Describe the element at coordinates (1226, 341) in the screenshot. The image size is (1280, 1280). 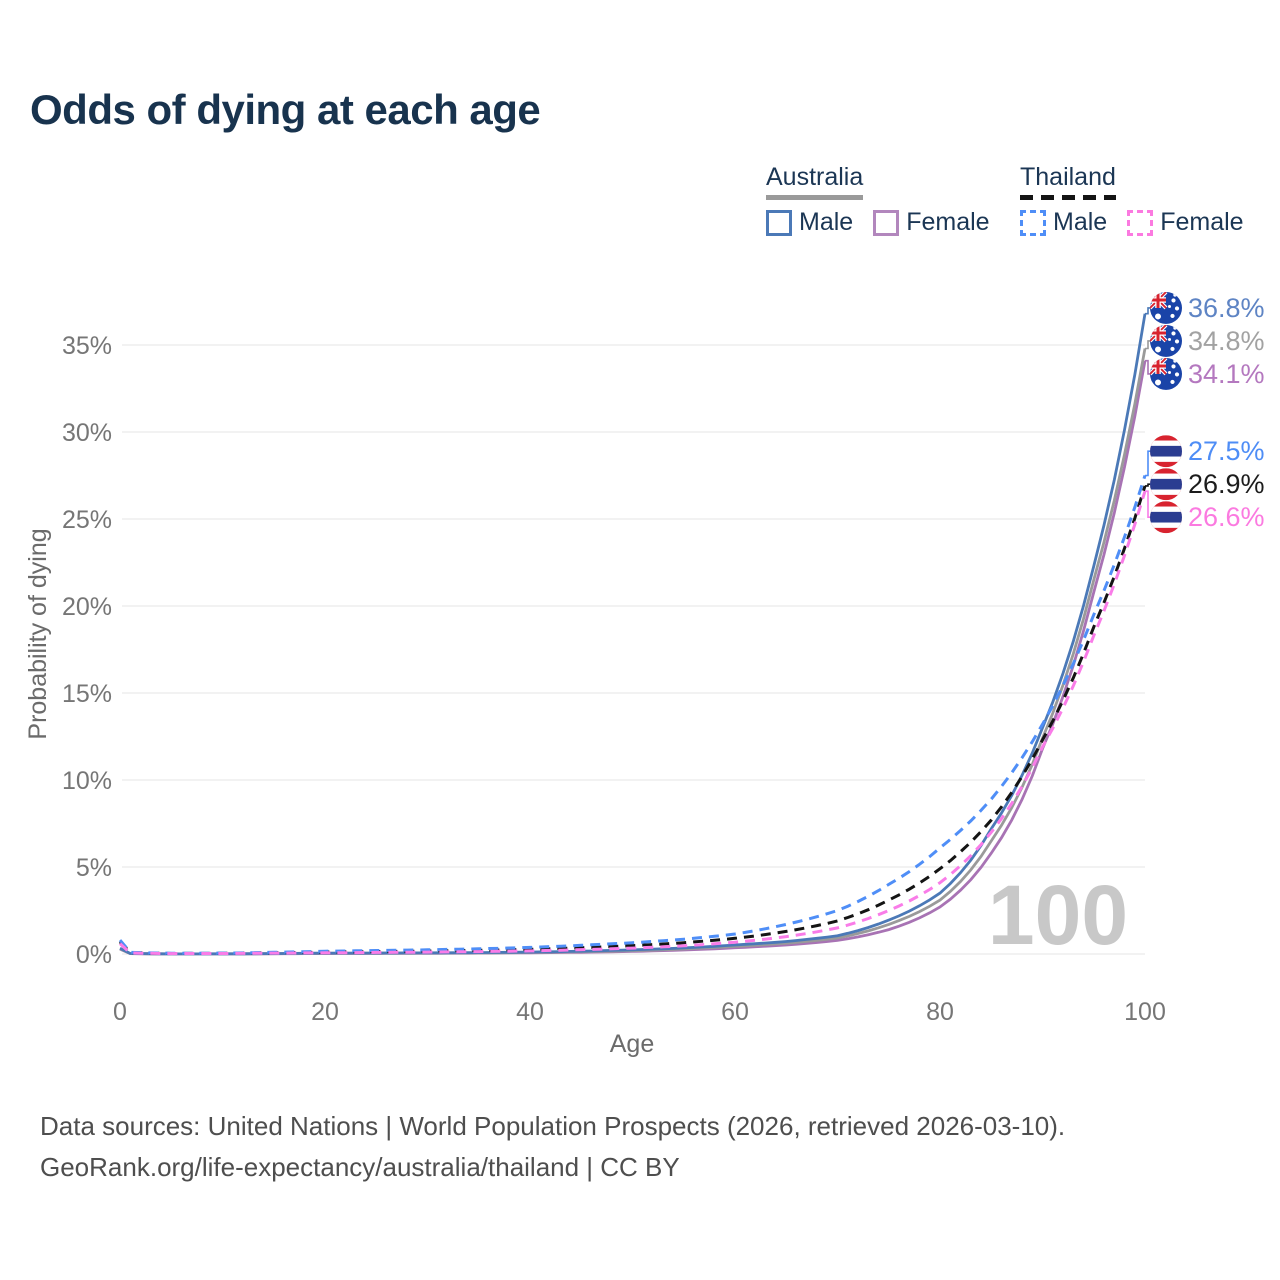
I see `end-label-value: 34.8%` at that location.